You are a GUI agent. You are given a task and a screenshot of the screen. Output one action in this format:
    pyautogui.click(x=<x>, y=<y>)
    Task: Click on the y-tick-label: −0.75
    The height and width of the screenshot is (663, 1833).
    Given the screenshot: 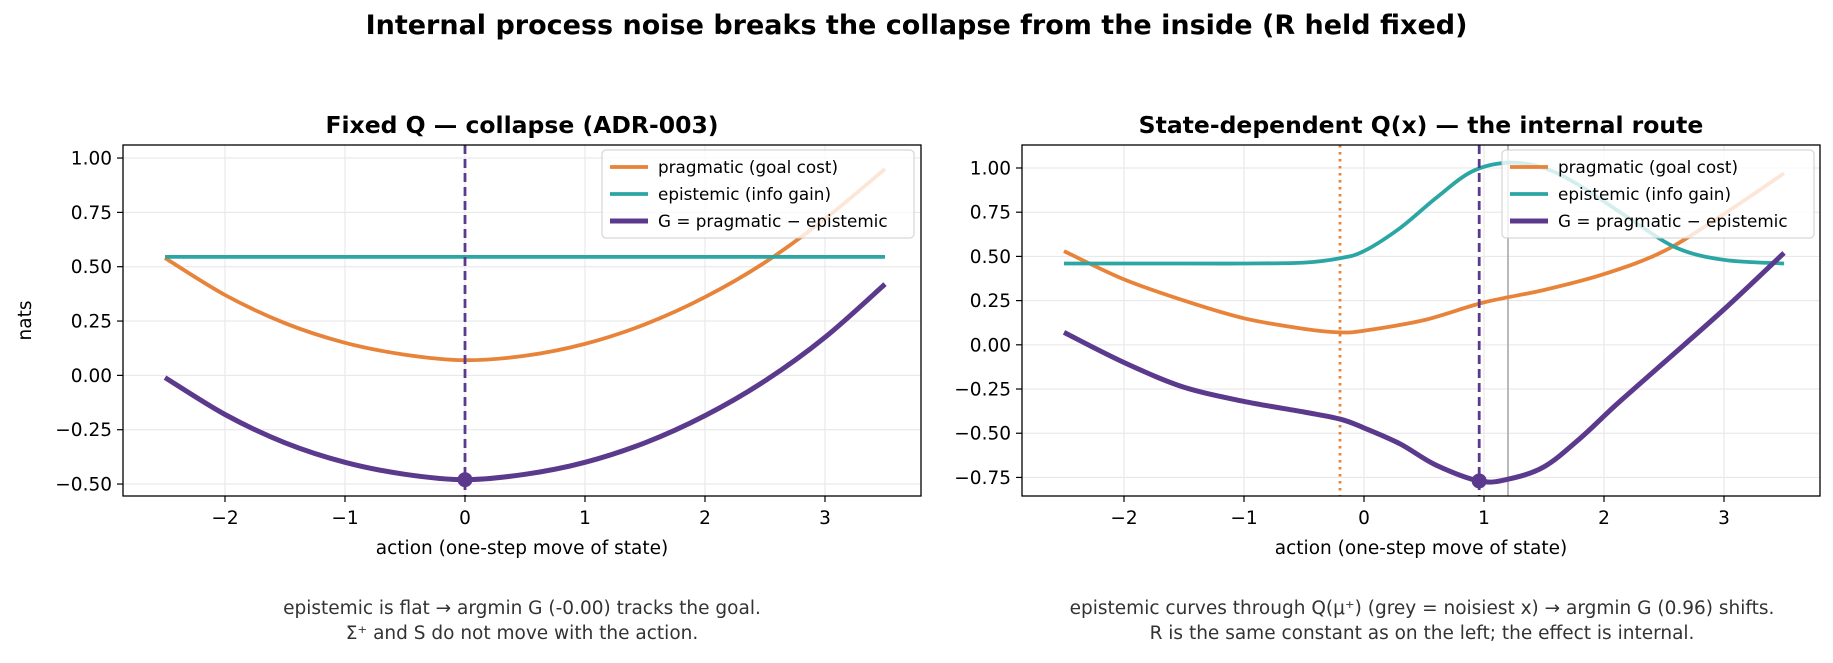 What is the action you would take?
    pyautogui.click(x=982, y=478)
    